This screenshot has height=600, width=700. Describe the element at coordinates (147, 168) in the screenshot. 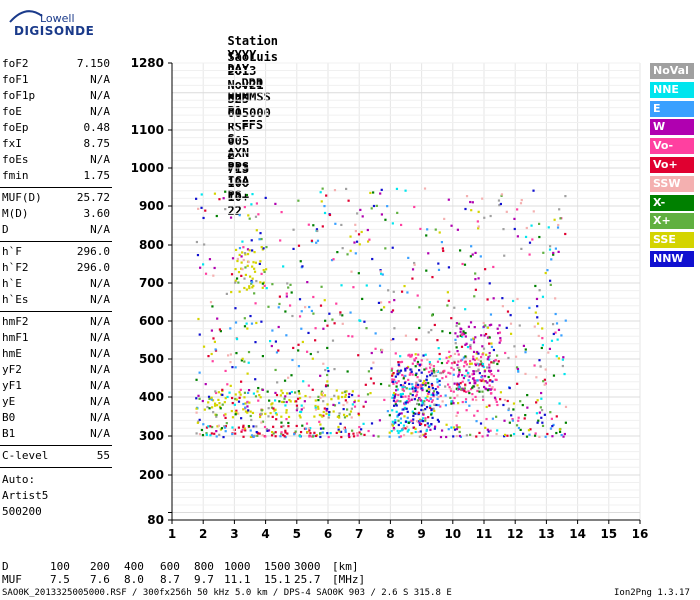

I see `y-tick-label: 1000` at that location.